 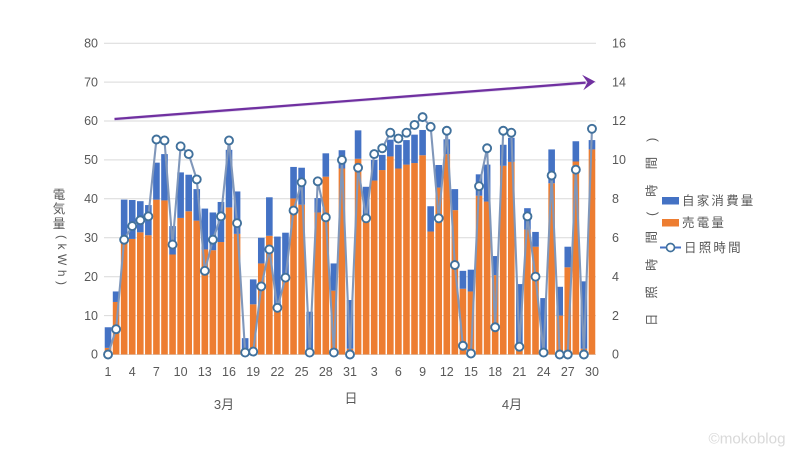 What do you see at coordinates (91, 43) in the screenshot?
I see `svg-text: 80` at bounding box center [91, 43].